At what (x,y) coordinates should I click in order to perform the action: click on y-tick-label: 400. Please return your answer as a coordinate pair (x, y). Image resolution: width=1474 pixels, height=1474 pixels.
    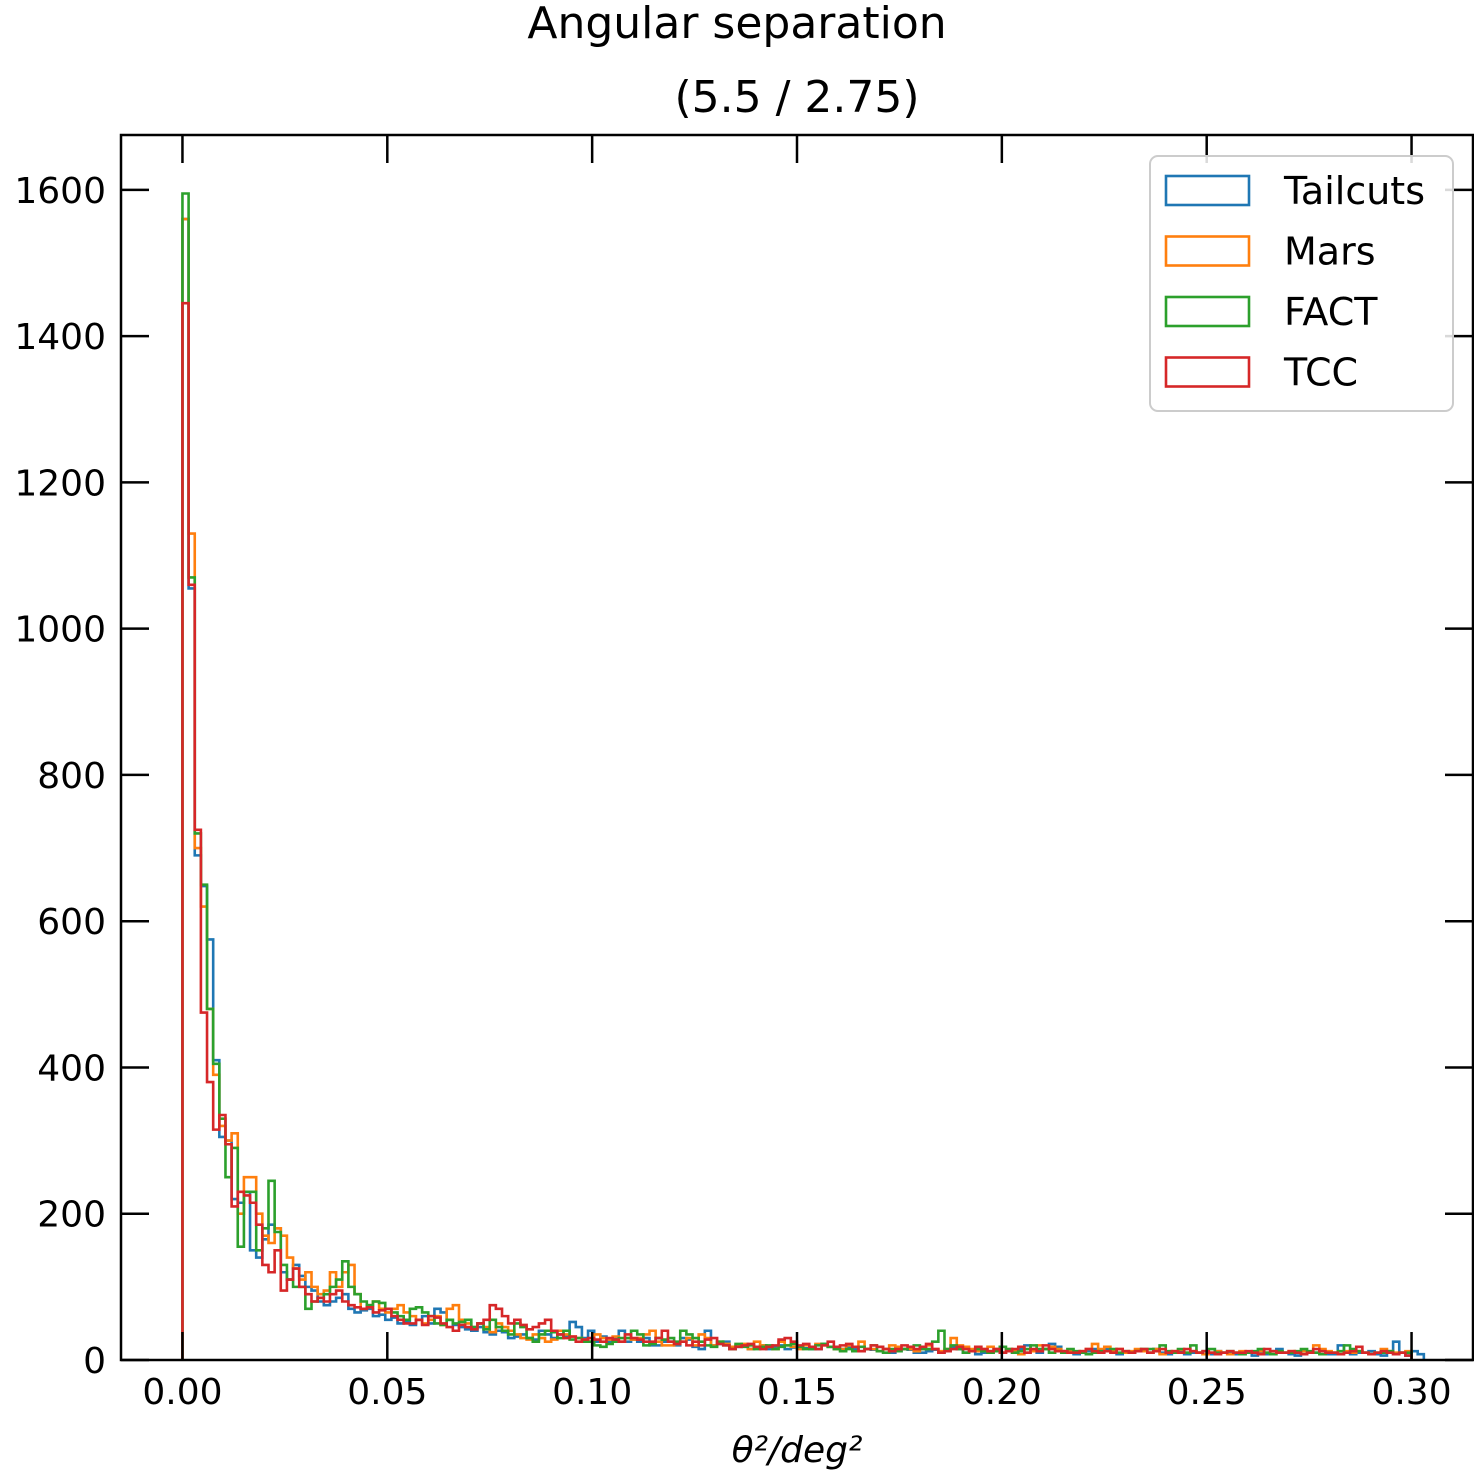
    Looking at the image, I should click on (71, 1068).